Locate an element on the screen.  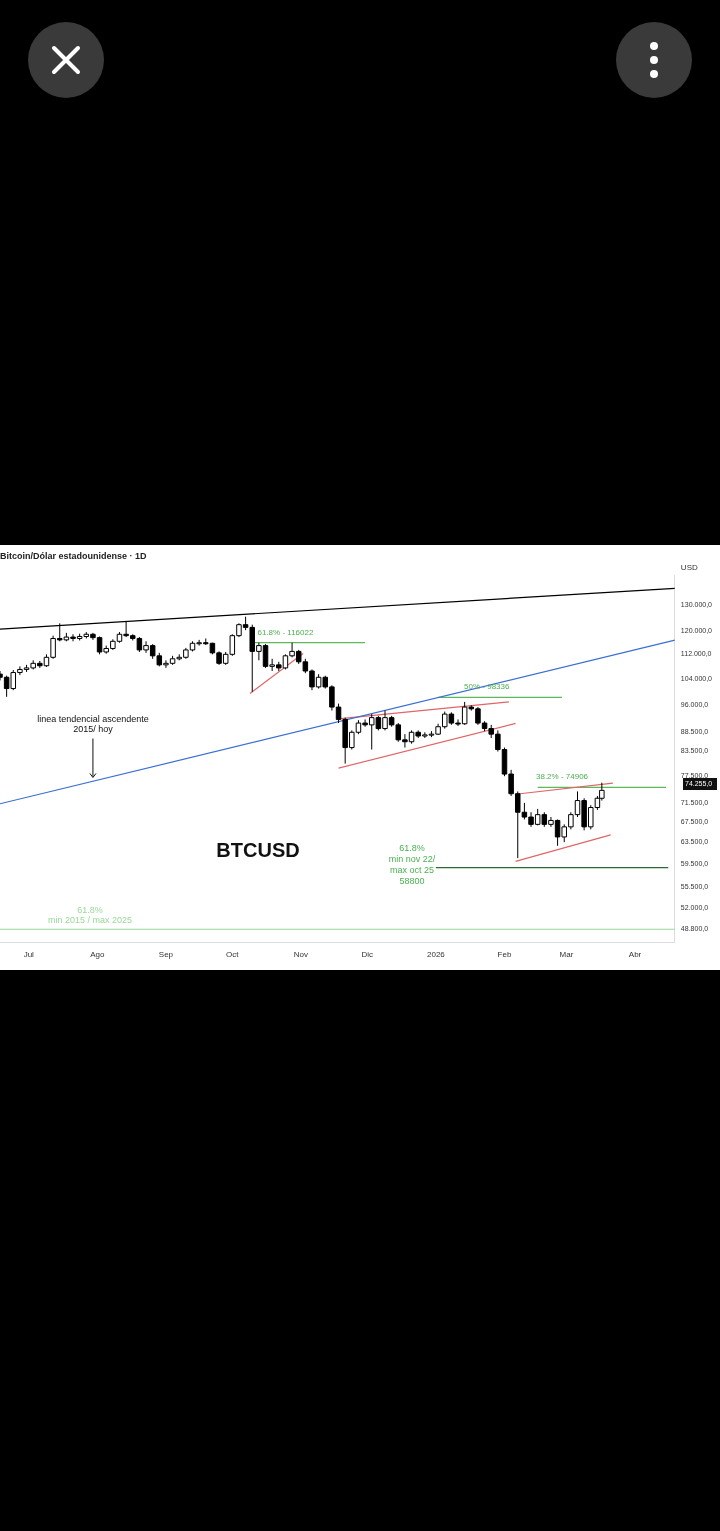
annotation: 38.2% - 74906 is located at coordinates (562, 777).